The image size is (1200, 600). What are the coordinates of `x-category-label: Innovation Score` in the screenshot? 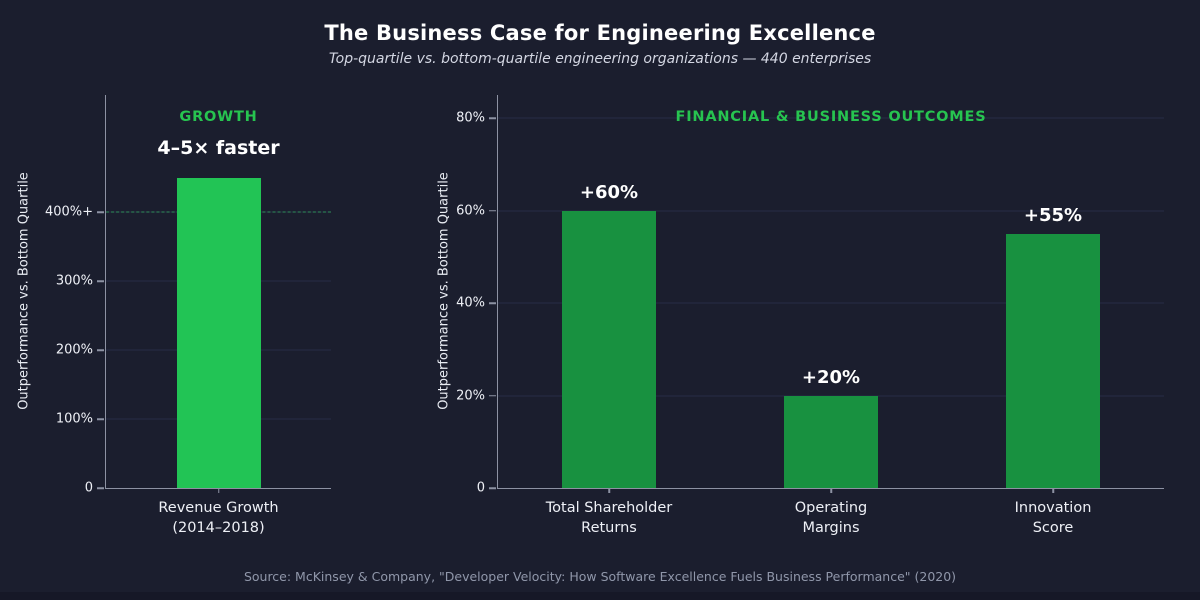 It's located at (1053, 518).